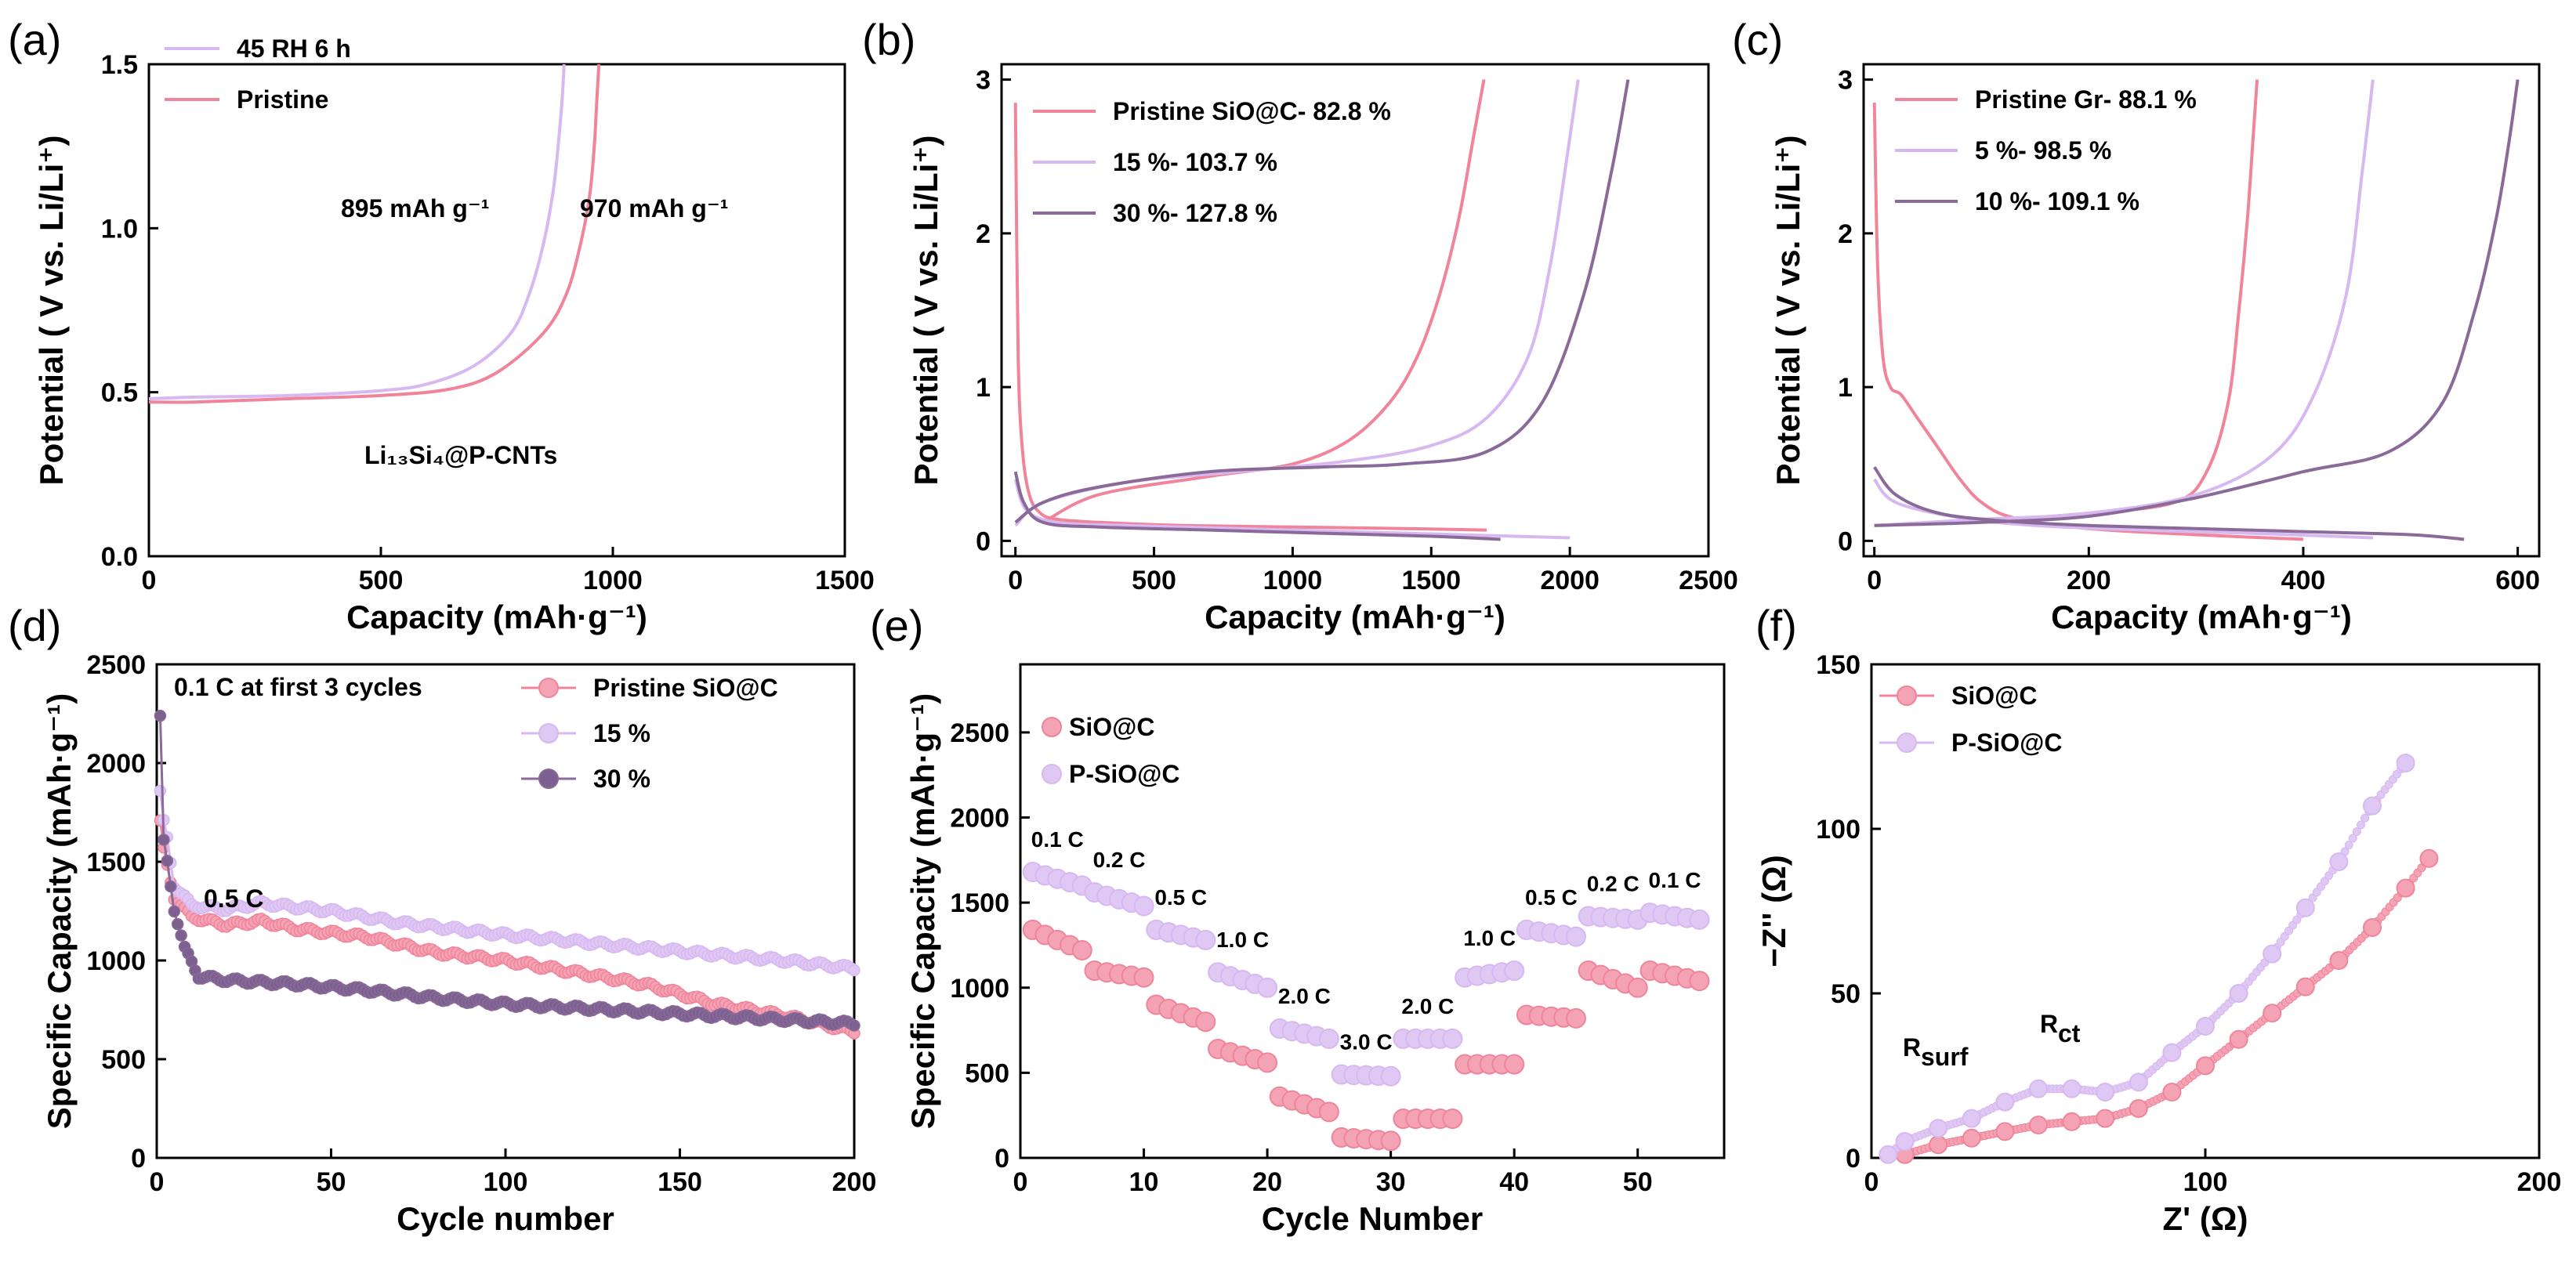  What do you see at coordinates (979, 819) in the screenshot?
I see `y-tick-label: 2000` at bounding box center [979, 819].